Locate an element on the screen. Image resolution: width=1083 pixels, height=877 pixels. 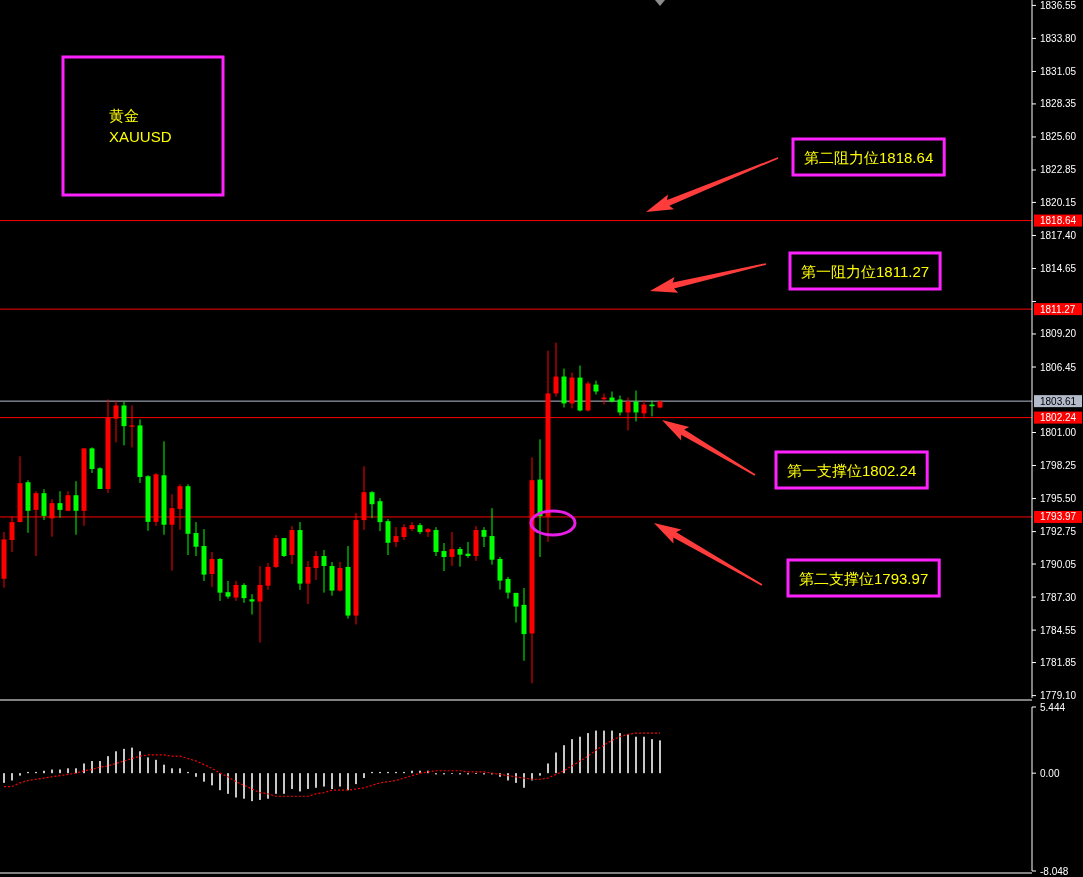
y-tick-label: 1828.35 is located at coordinates (1058, 104).